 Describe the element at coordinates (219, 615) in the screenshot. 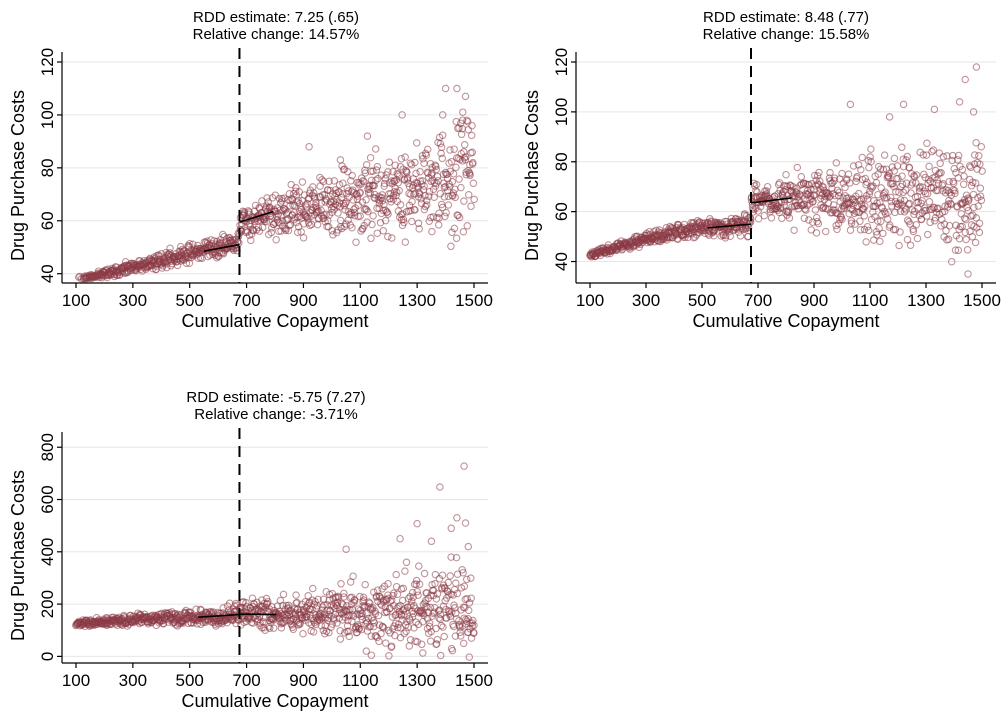

I see `fit-line-left` at that location.